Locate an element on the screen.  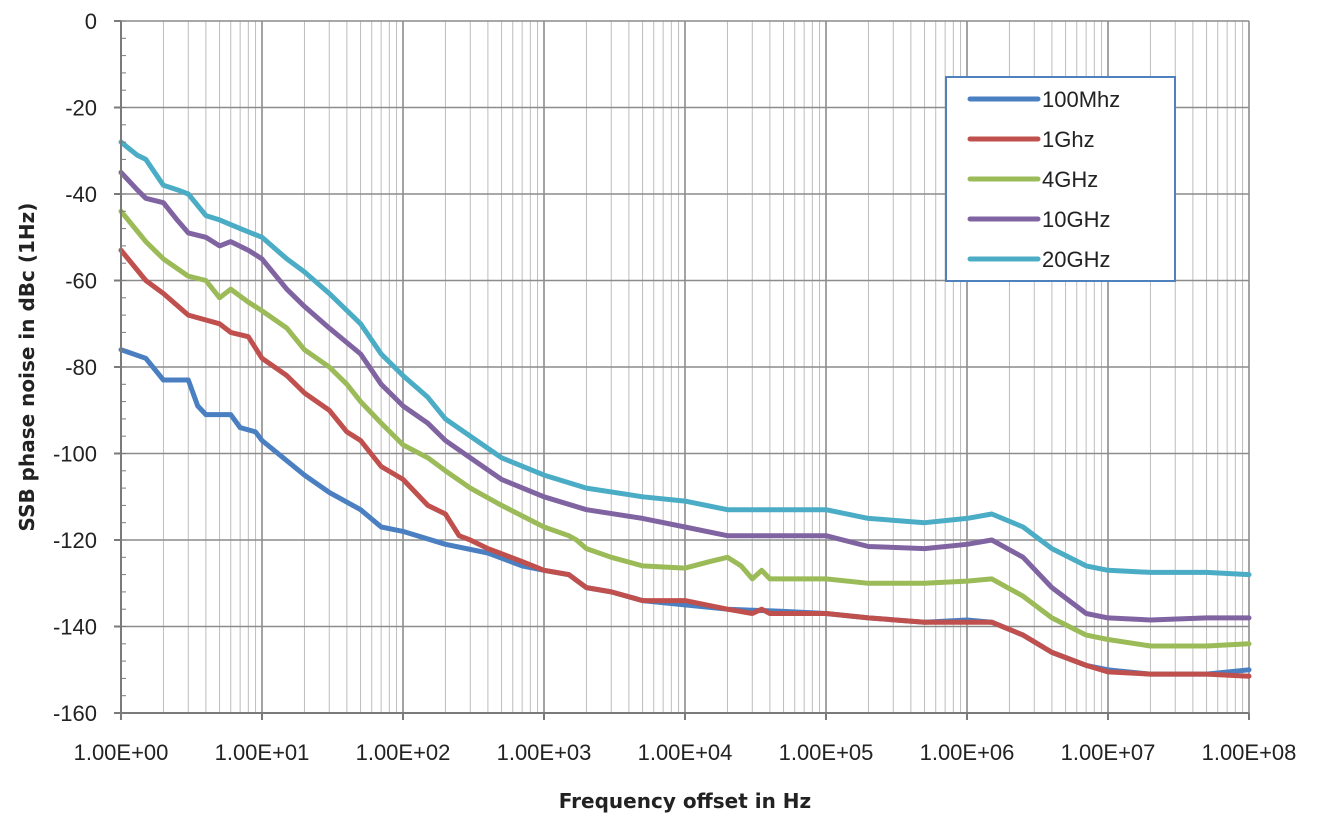
legend-label: 4GHz is located at coordinates (1070, 179).